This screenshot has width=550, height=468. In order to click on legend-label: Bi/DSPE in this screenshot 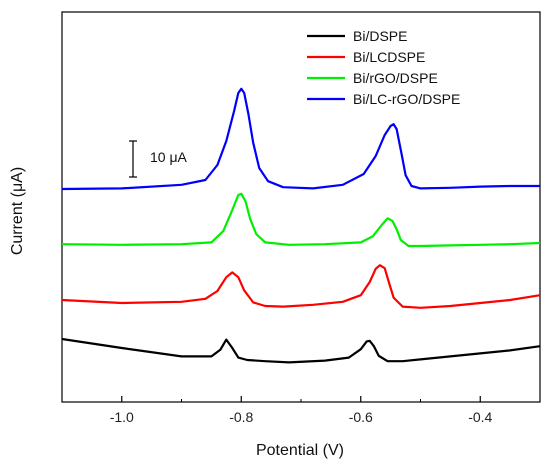, I will do `click(380, 36)`.